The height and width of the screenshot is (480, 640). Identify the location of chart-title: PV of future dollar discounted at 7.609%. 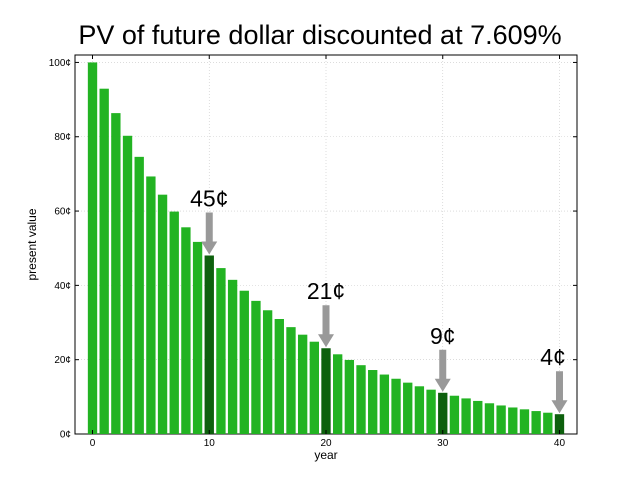
(319, 35).